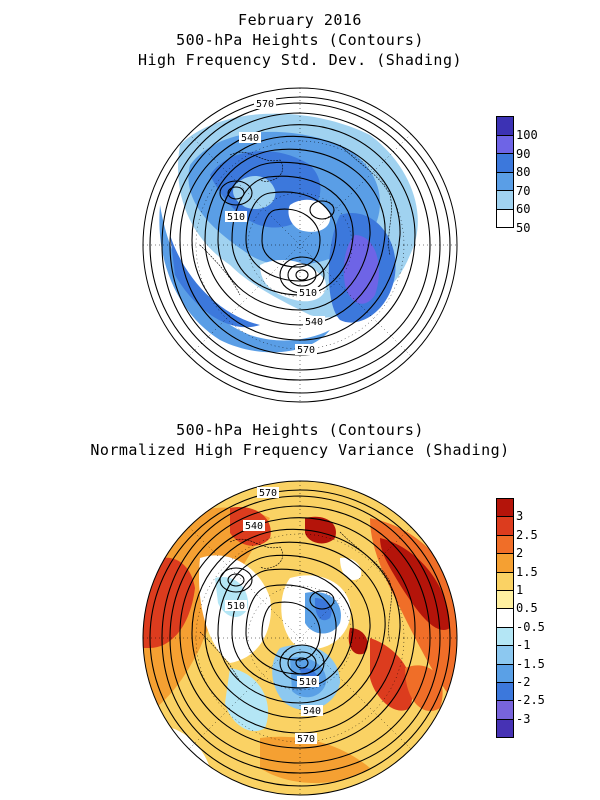 This screenshot has height=800, width=600. What do you see at coordinates (520, 590) in the screenshot?
I see `variance-label: 1` at bounding box center [520, 590].